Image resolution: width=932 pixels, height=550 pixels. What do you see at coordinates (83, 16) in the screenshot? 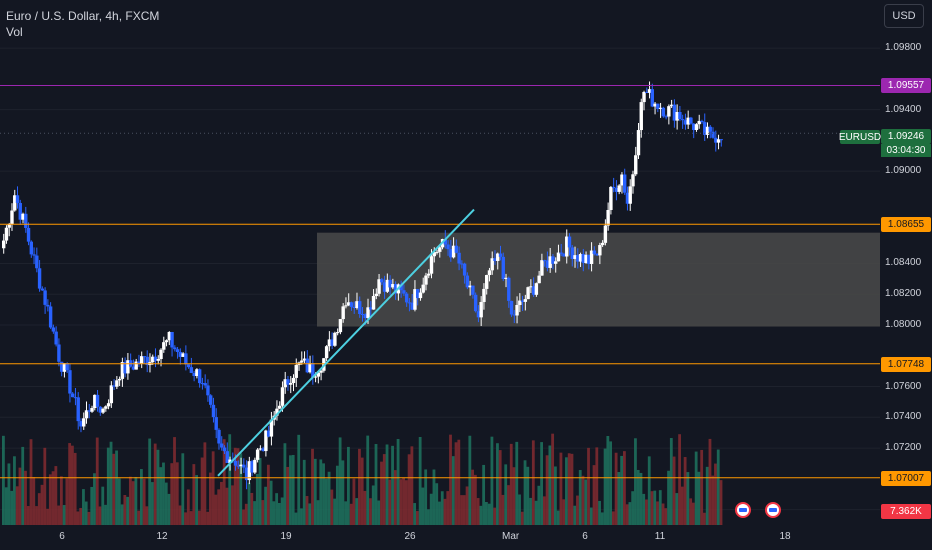
I see `symbol-title: Euro / U.S. Dollar, 4h, FXCM` at bounding box center [83, 16].